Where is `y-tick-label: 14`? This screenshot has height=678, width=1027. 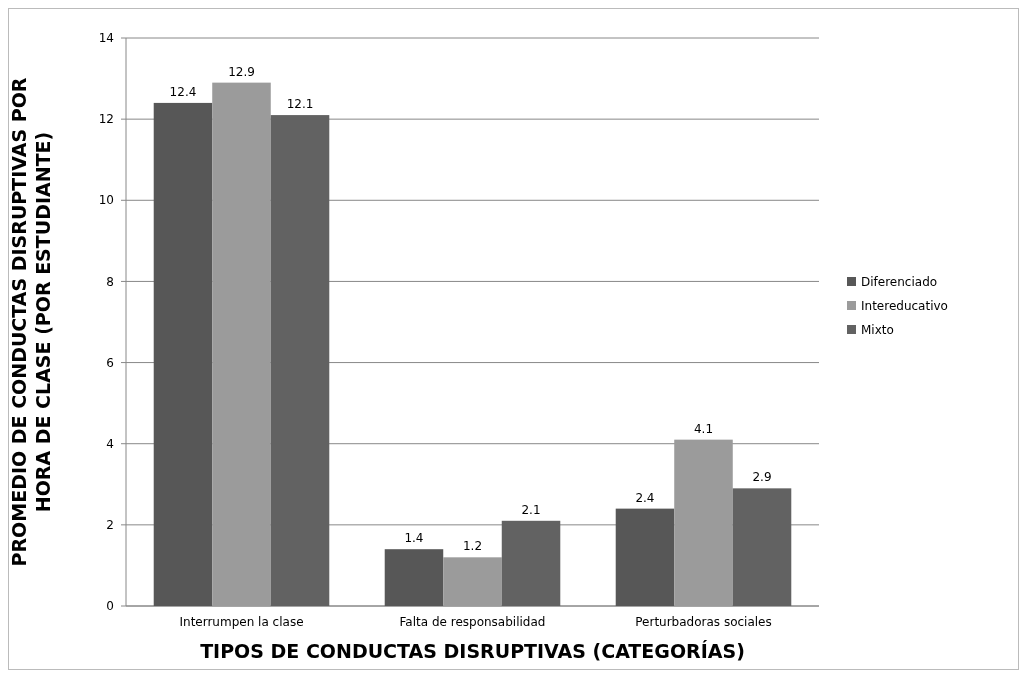
y-tick-label: 14 is located at coordinates (106, 38).